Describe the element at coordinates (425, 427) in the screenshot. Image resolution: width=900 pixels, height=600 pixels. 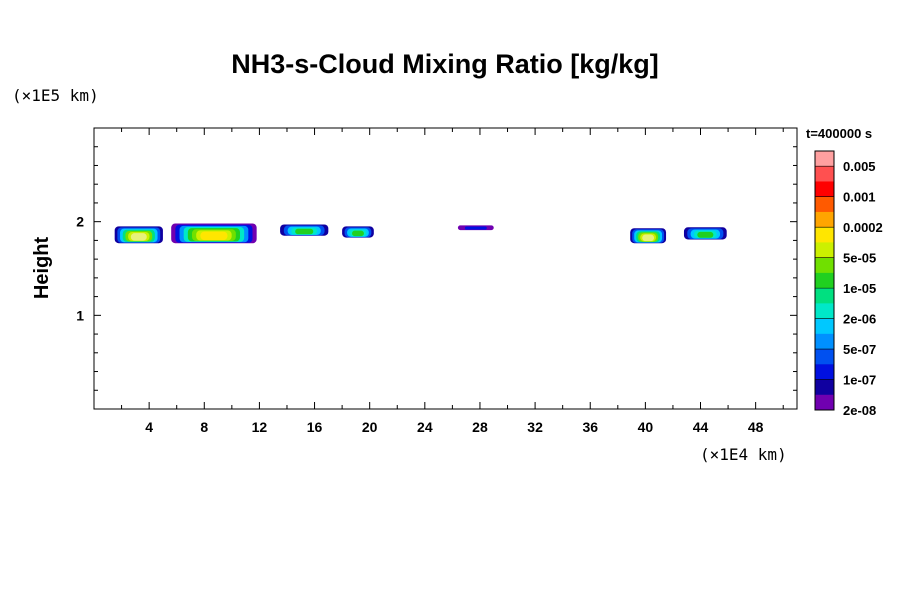
I see `x-tick-label: 24` at that location.